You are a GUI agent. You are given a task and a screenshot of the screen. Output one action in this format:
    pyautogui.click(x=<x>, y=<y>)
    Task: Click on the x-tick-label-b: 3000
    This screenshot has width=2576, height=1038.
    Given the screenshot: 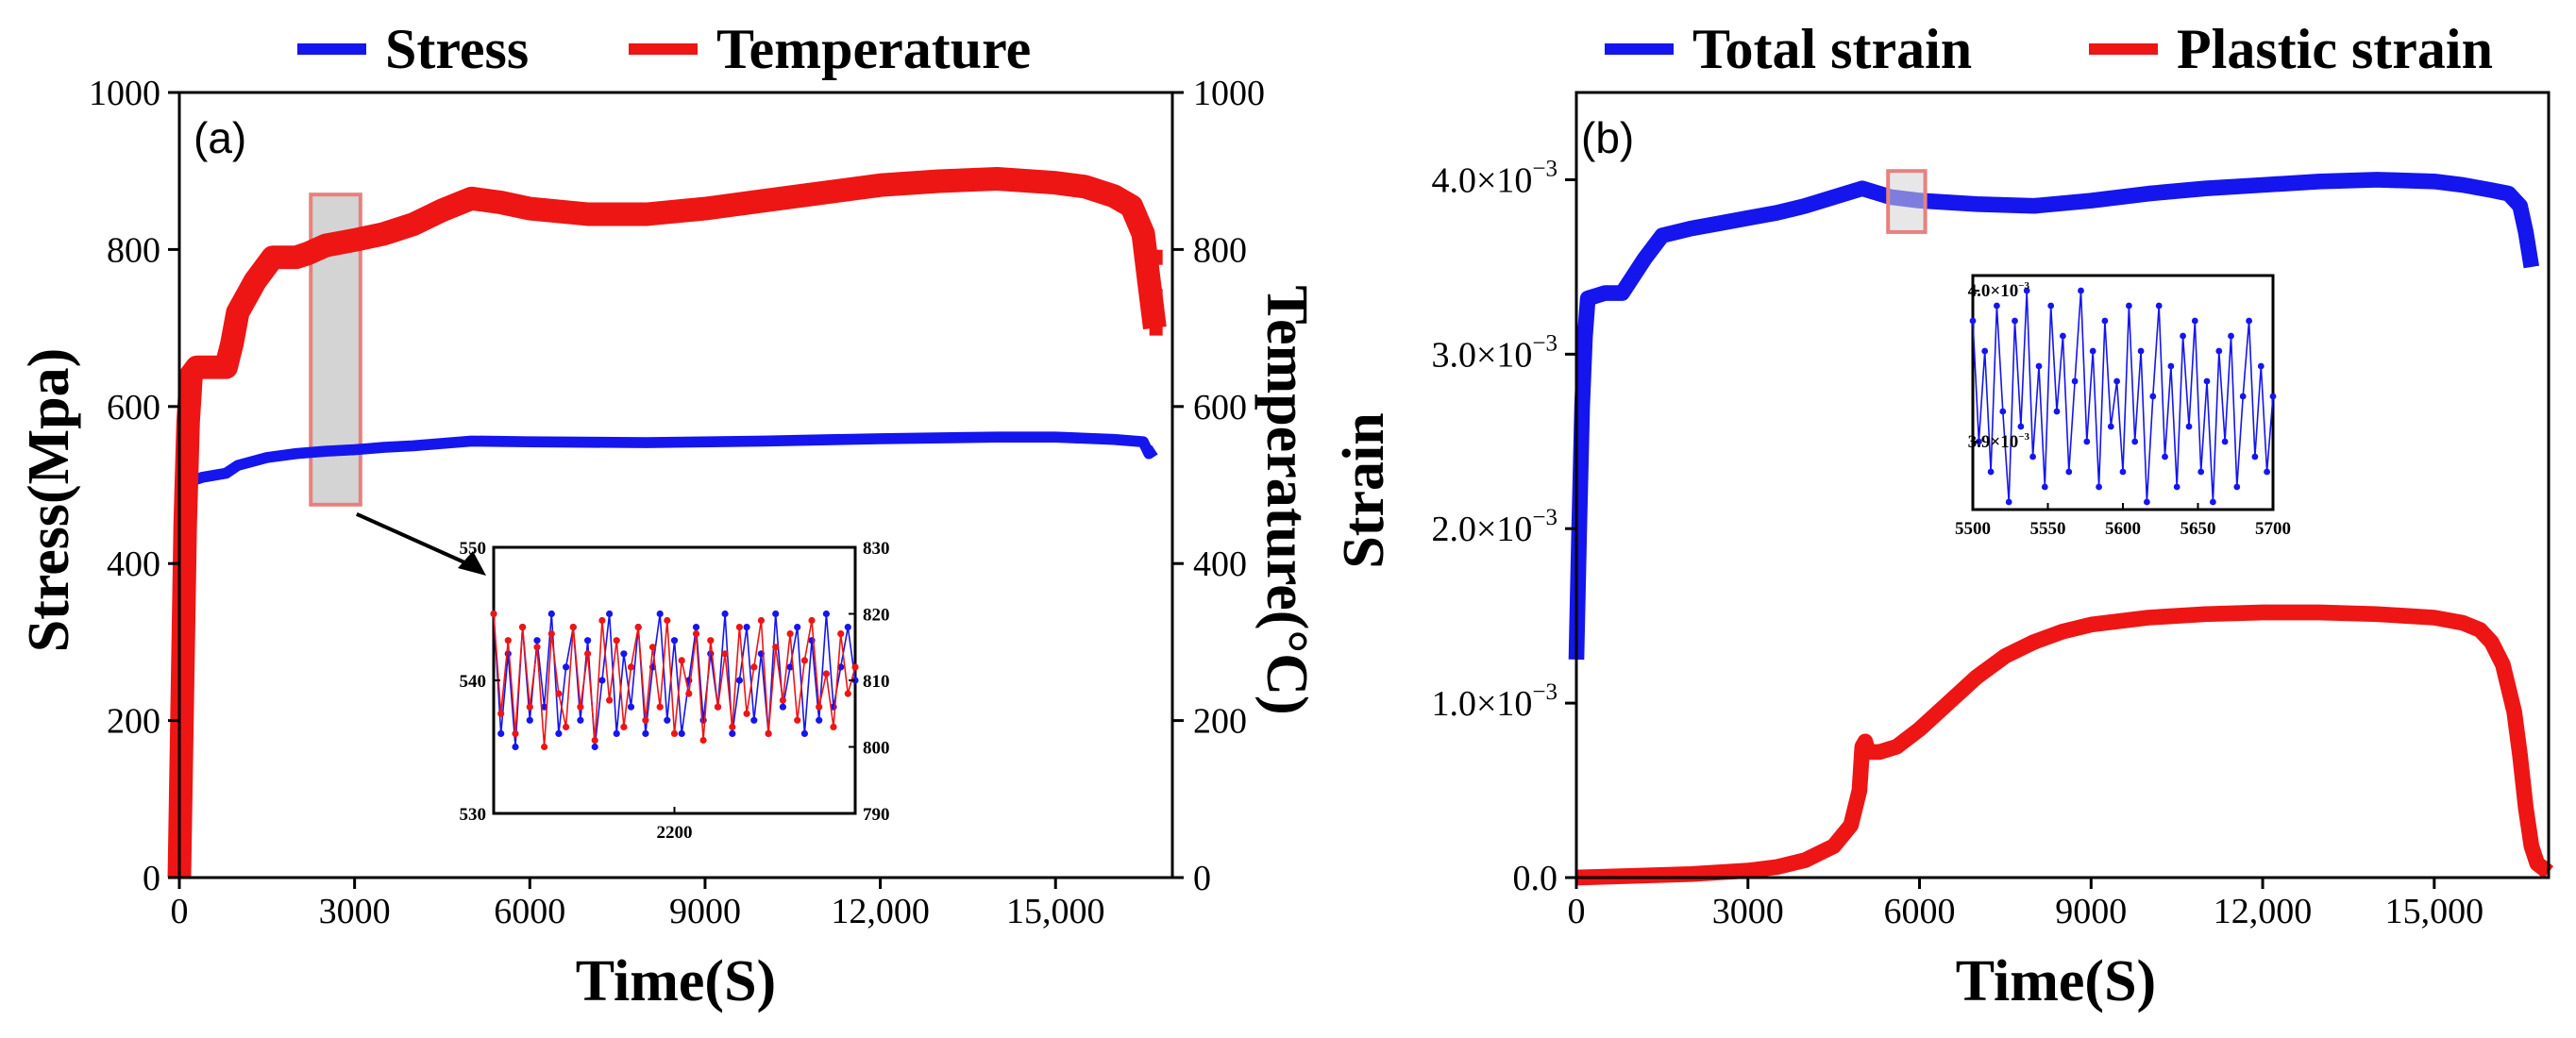 What is the action you would take?
    pyautogui.click(x=1748, y=911)
    